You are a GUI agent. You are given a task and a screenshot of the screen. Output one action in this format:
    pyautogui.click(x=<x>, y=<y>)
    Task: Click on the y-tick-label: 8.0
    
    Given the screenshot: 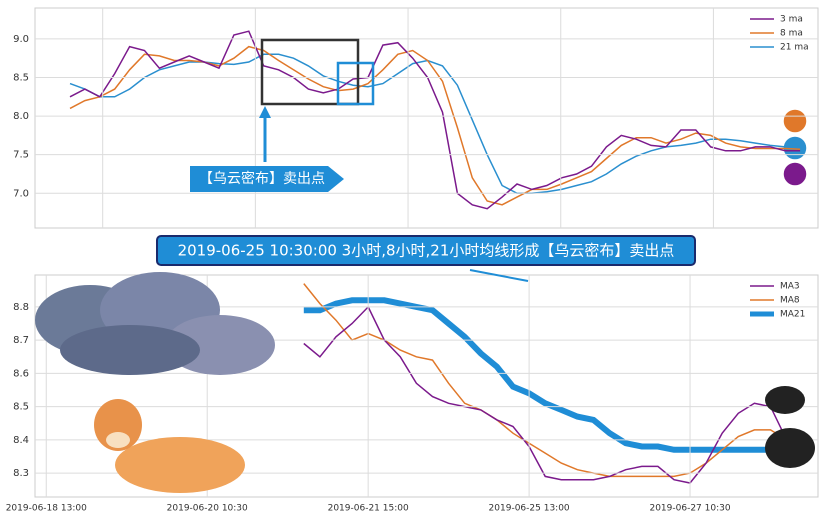 What is the action you would take?
    pyautogui.click(x=21, y=116)
    